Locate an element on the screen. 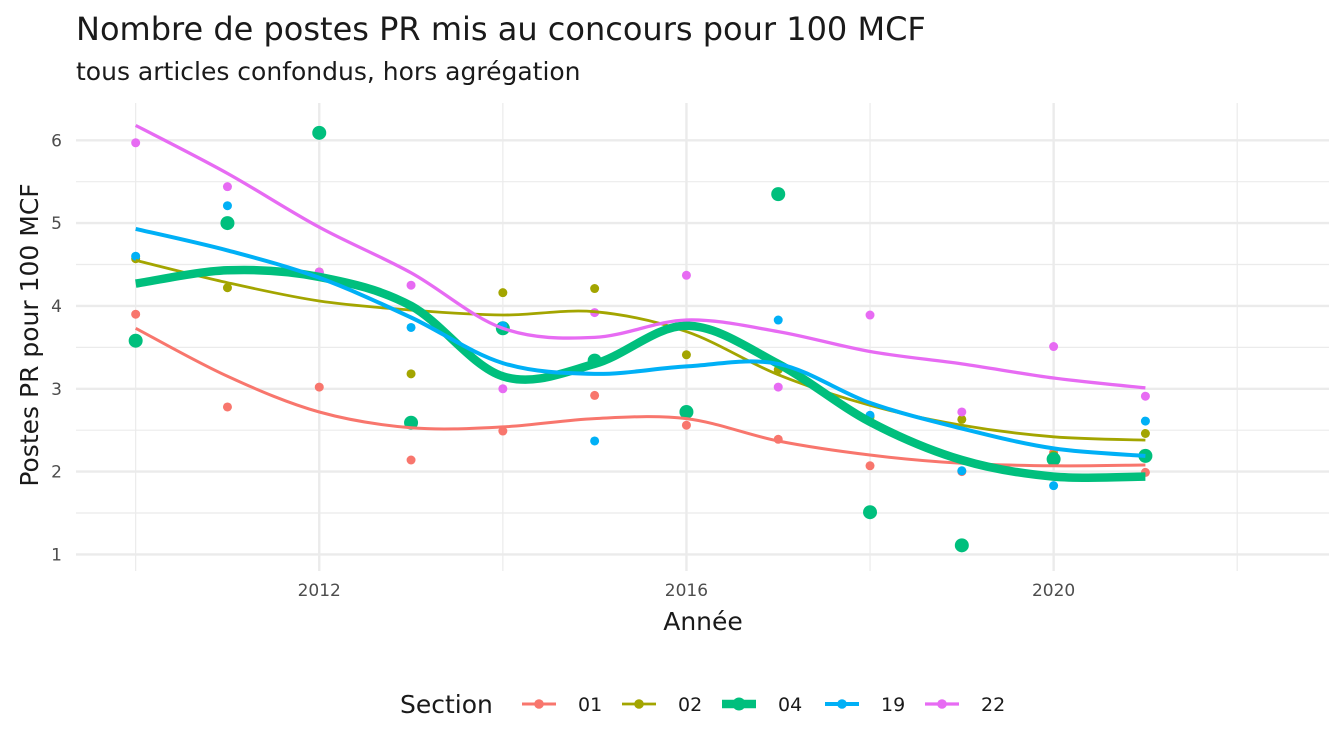 This screenshot has height=756, width=1344. legend-item-02: 02 is located at coordinates (662, 705).